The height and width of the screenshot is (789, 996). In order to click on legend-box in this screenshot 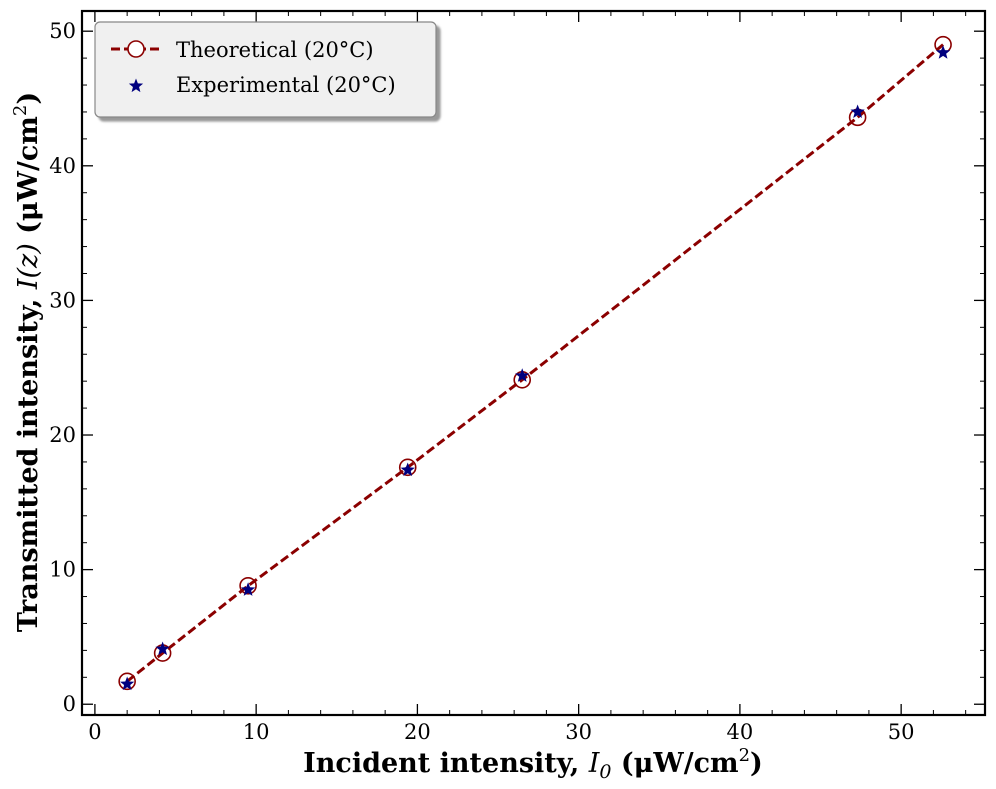, I will do `click(265, 69)`.